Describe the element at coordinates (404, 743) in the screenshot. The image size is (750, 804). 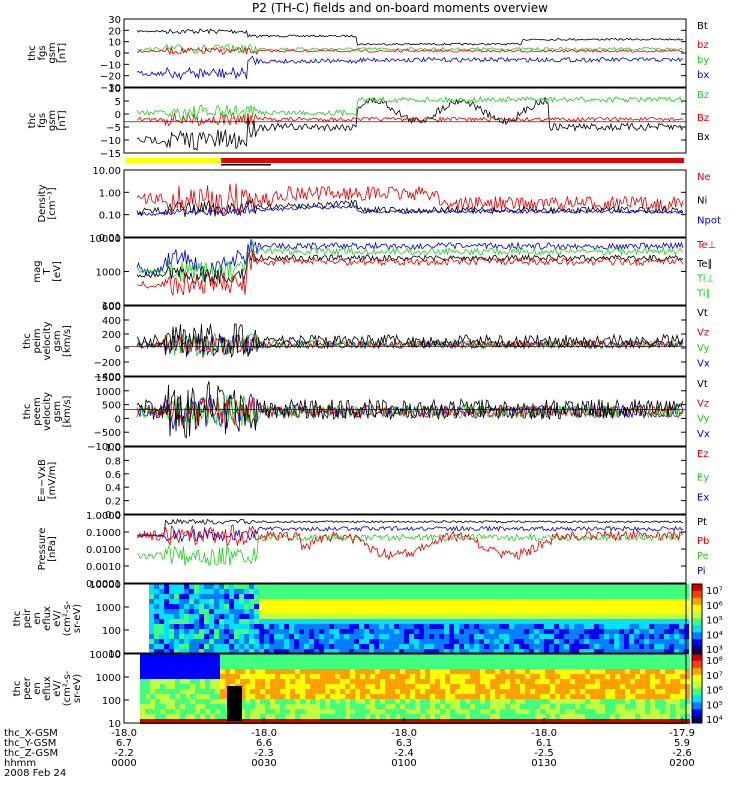
I see `xaxis-value: 6.3` at that location.